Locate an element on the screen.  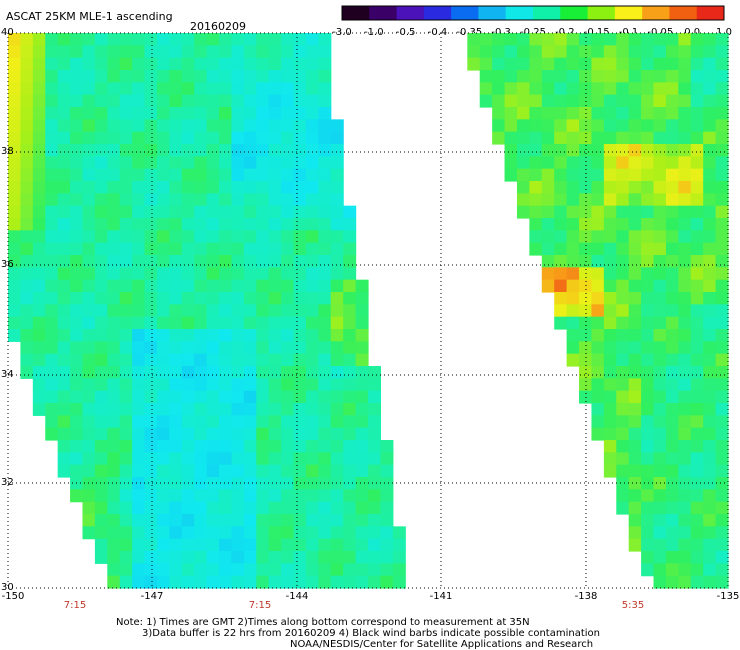
colorbar-tick-label: -1.0 is located at coordinates (374, 32).